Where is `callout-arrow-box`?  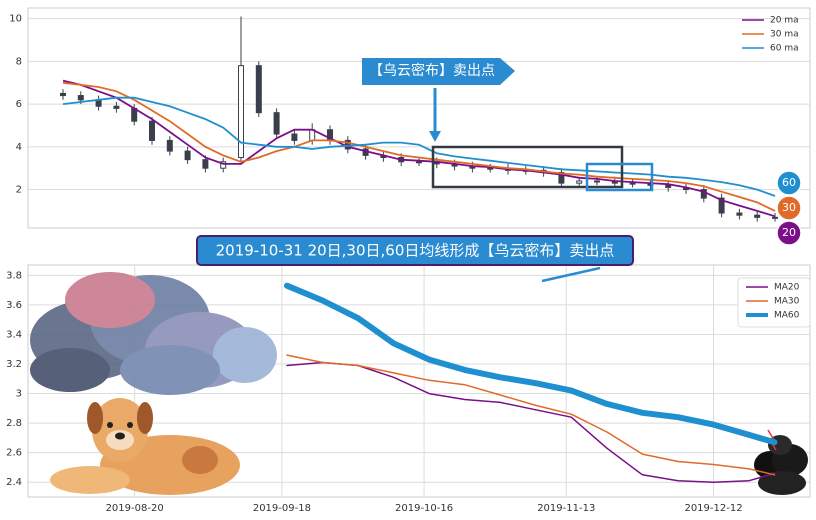
callout-arrow-box is located at coordinates (438, 71).